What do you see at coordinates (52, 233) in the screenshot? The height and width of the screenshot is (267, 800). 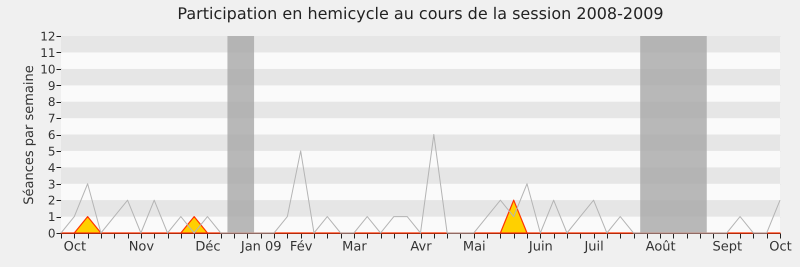 I see `y-tick-label: 0` at bounding box center [52, 233].